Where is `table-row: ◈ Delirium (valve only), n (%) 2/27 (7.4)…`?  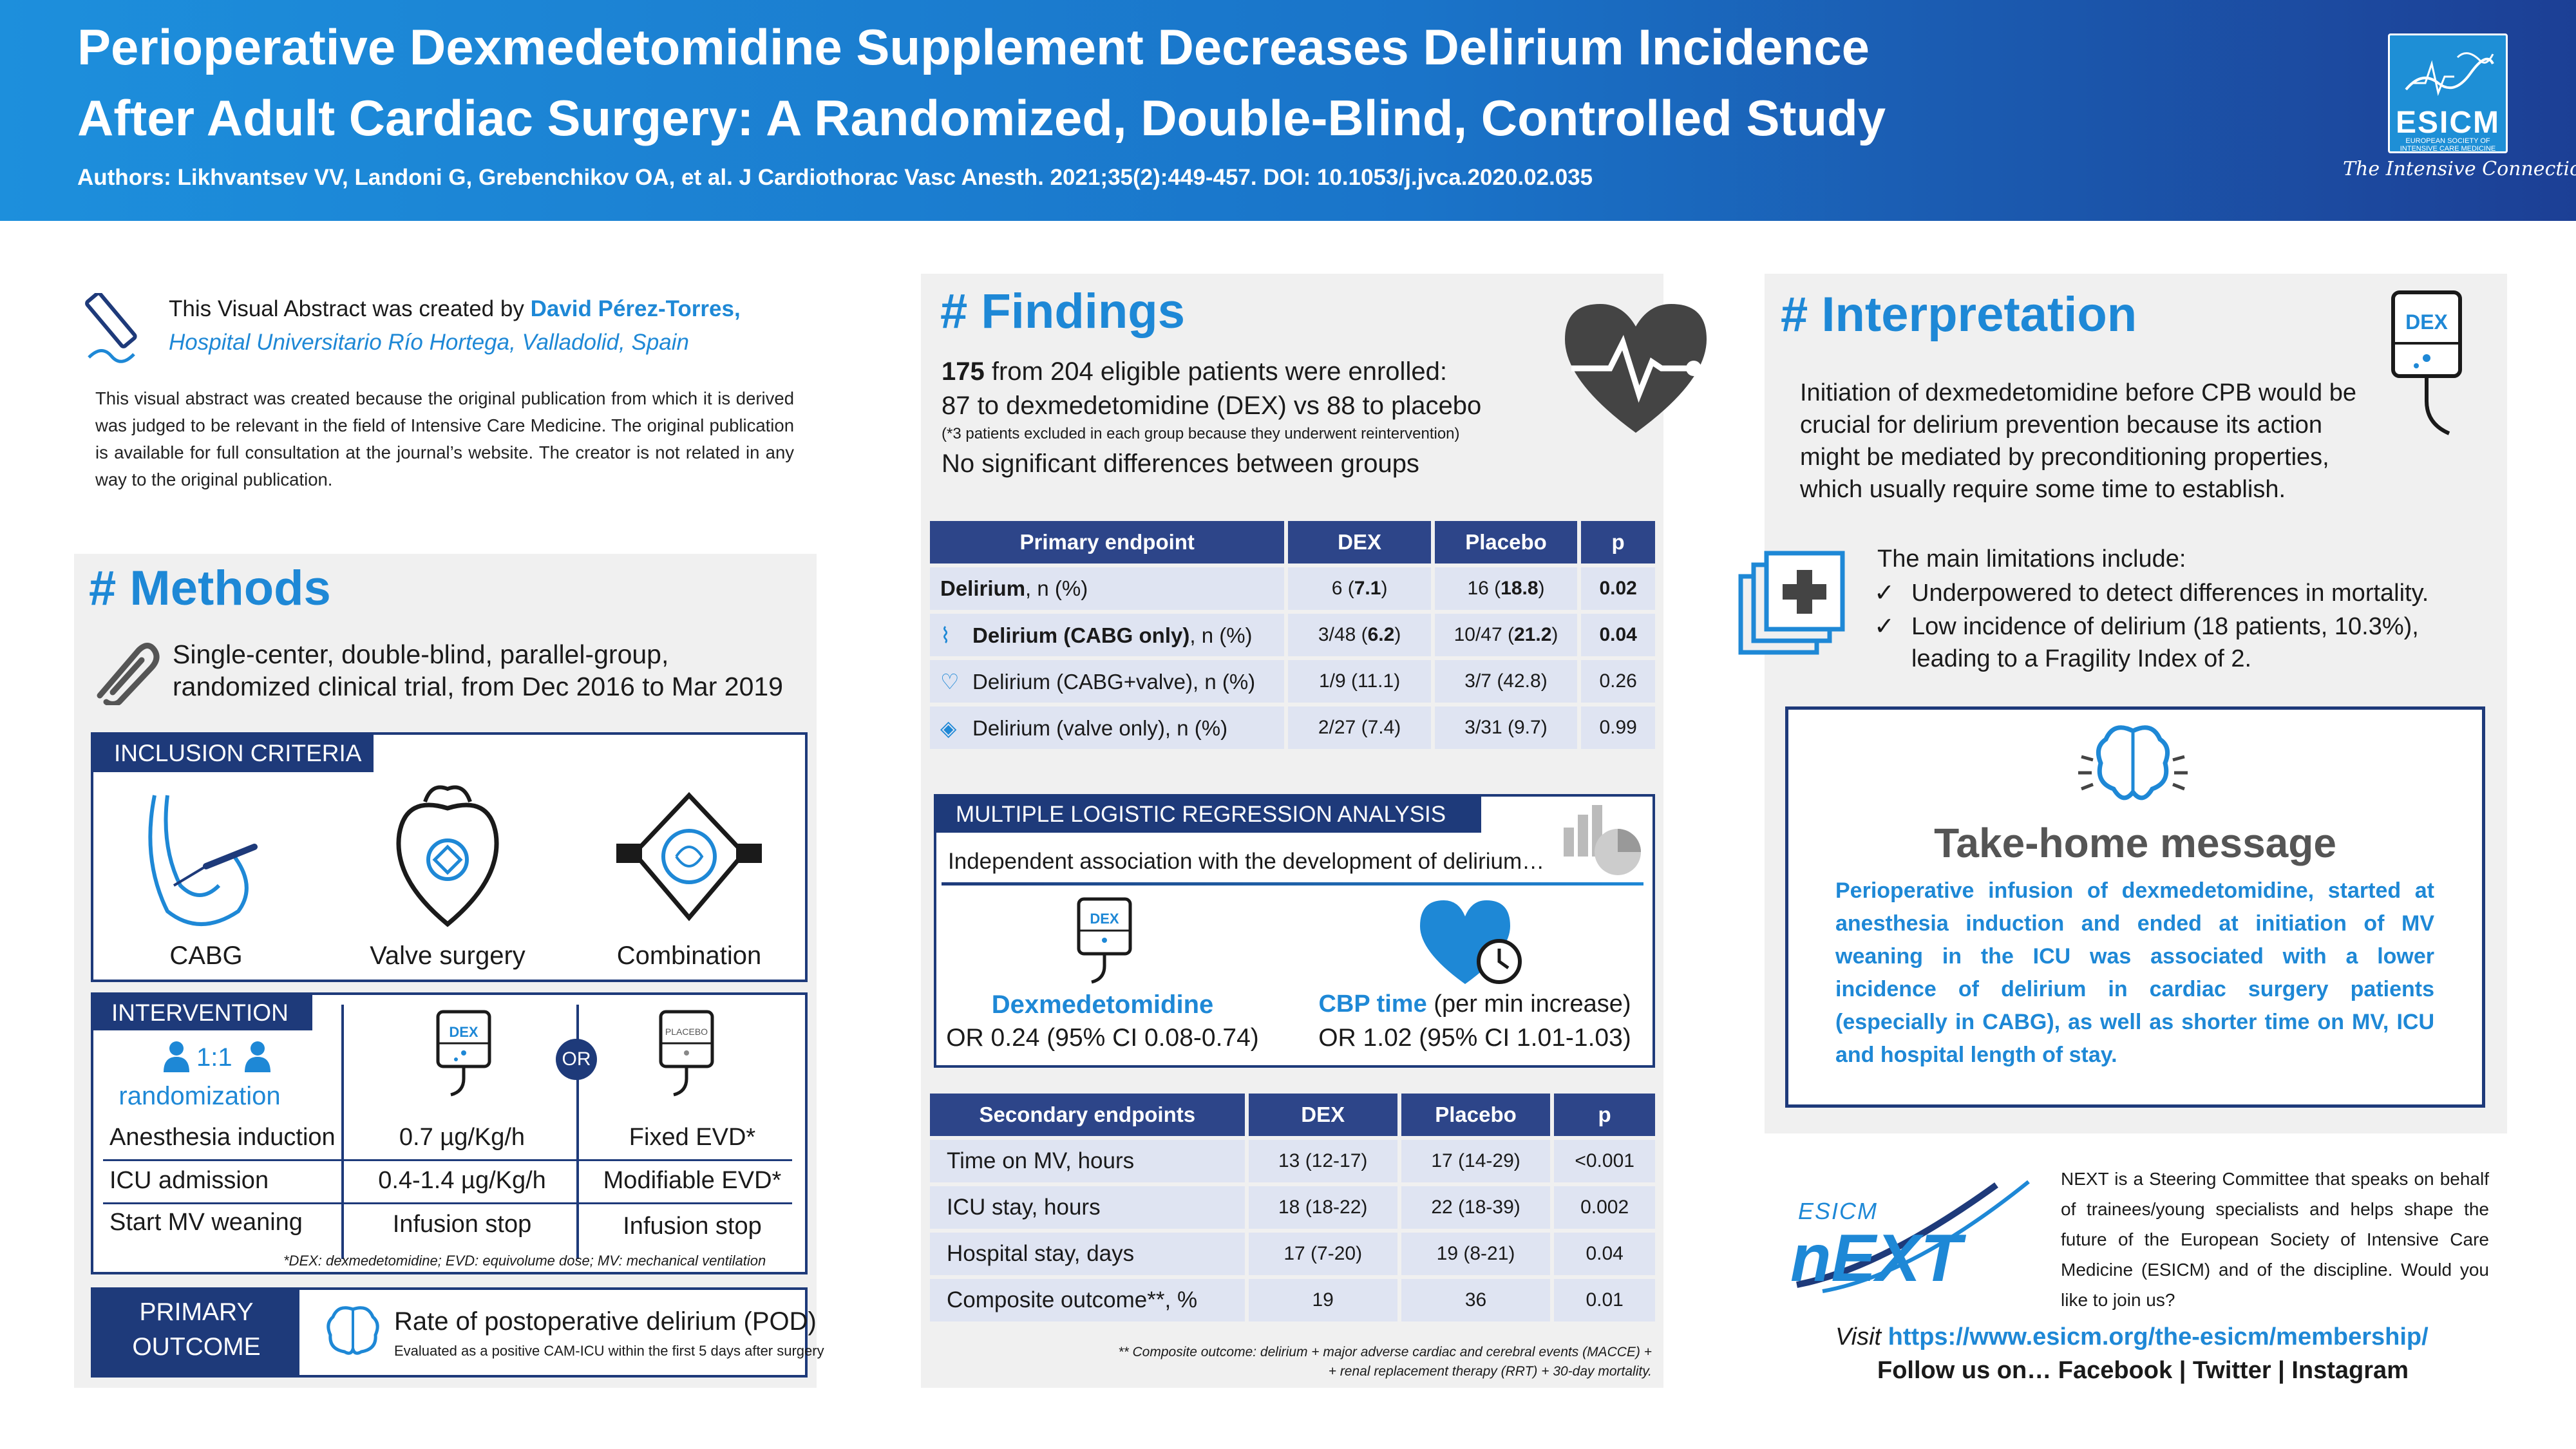
table-row: ◈ Delirium (valve only), n (%) 2/27 (7.4)… is located at coordinates (1292, 727).